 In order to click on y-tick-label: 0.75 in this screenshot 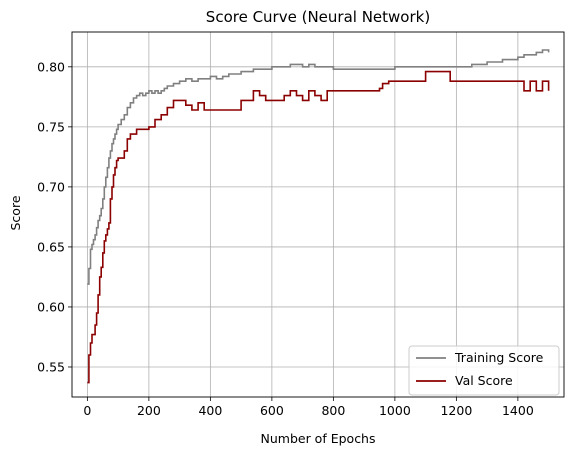, I will do `click(51, 126)`.